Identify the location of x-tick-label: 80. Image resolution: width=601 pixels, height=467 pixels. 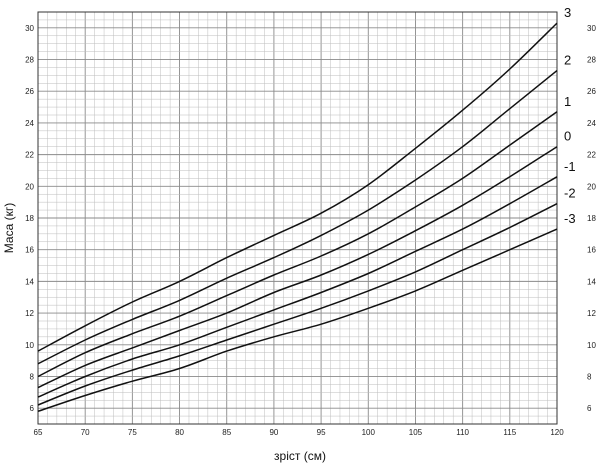
(179, 432).